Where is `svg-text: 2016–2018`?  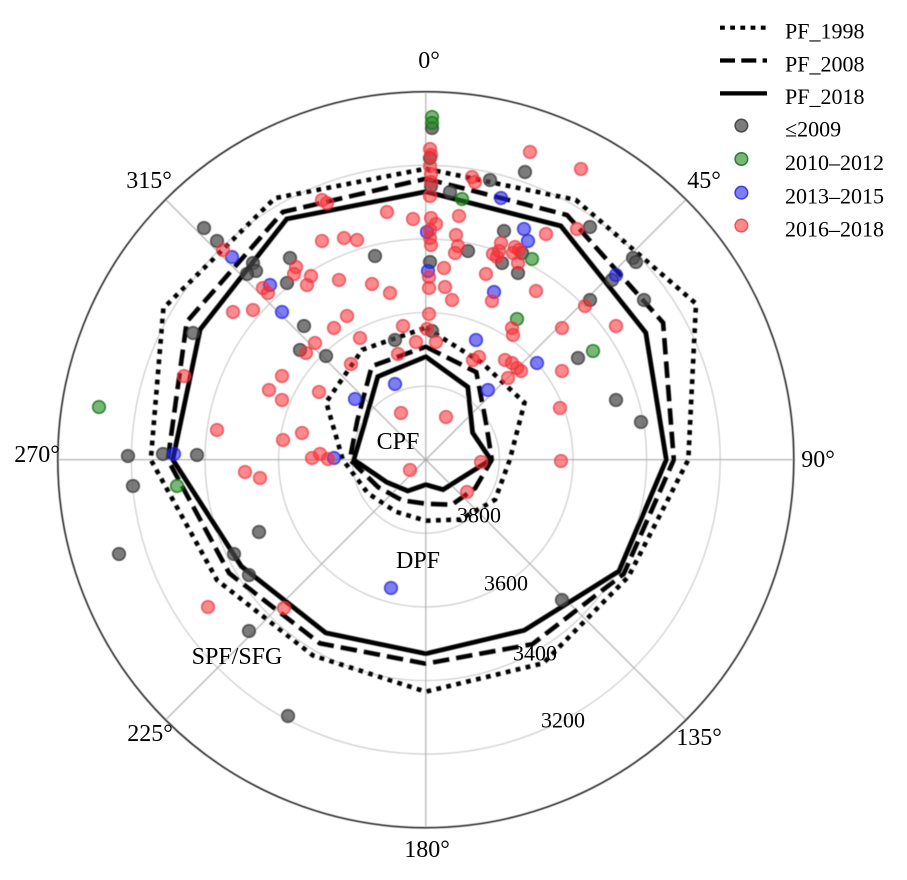 svg-text: 2016–2018 is located at coordinates (834, 228).